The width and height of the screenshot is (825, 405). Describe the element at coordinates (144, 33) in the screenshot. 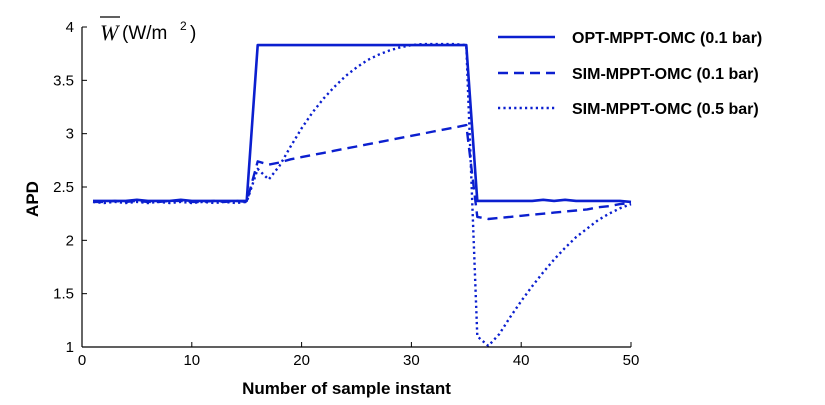

I see `unit-prefix: (W/m` at that location.